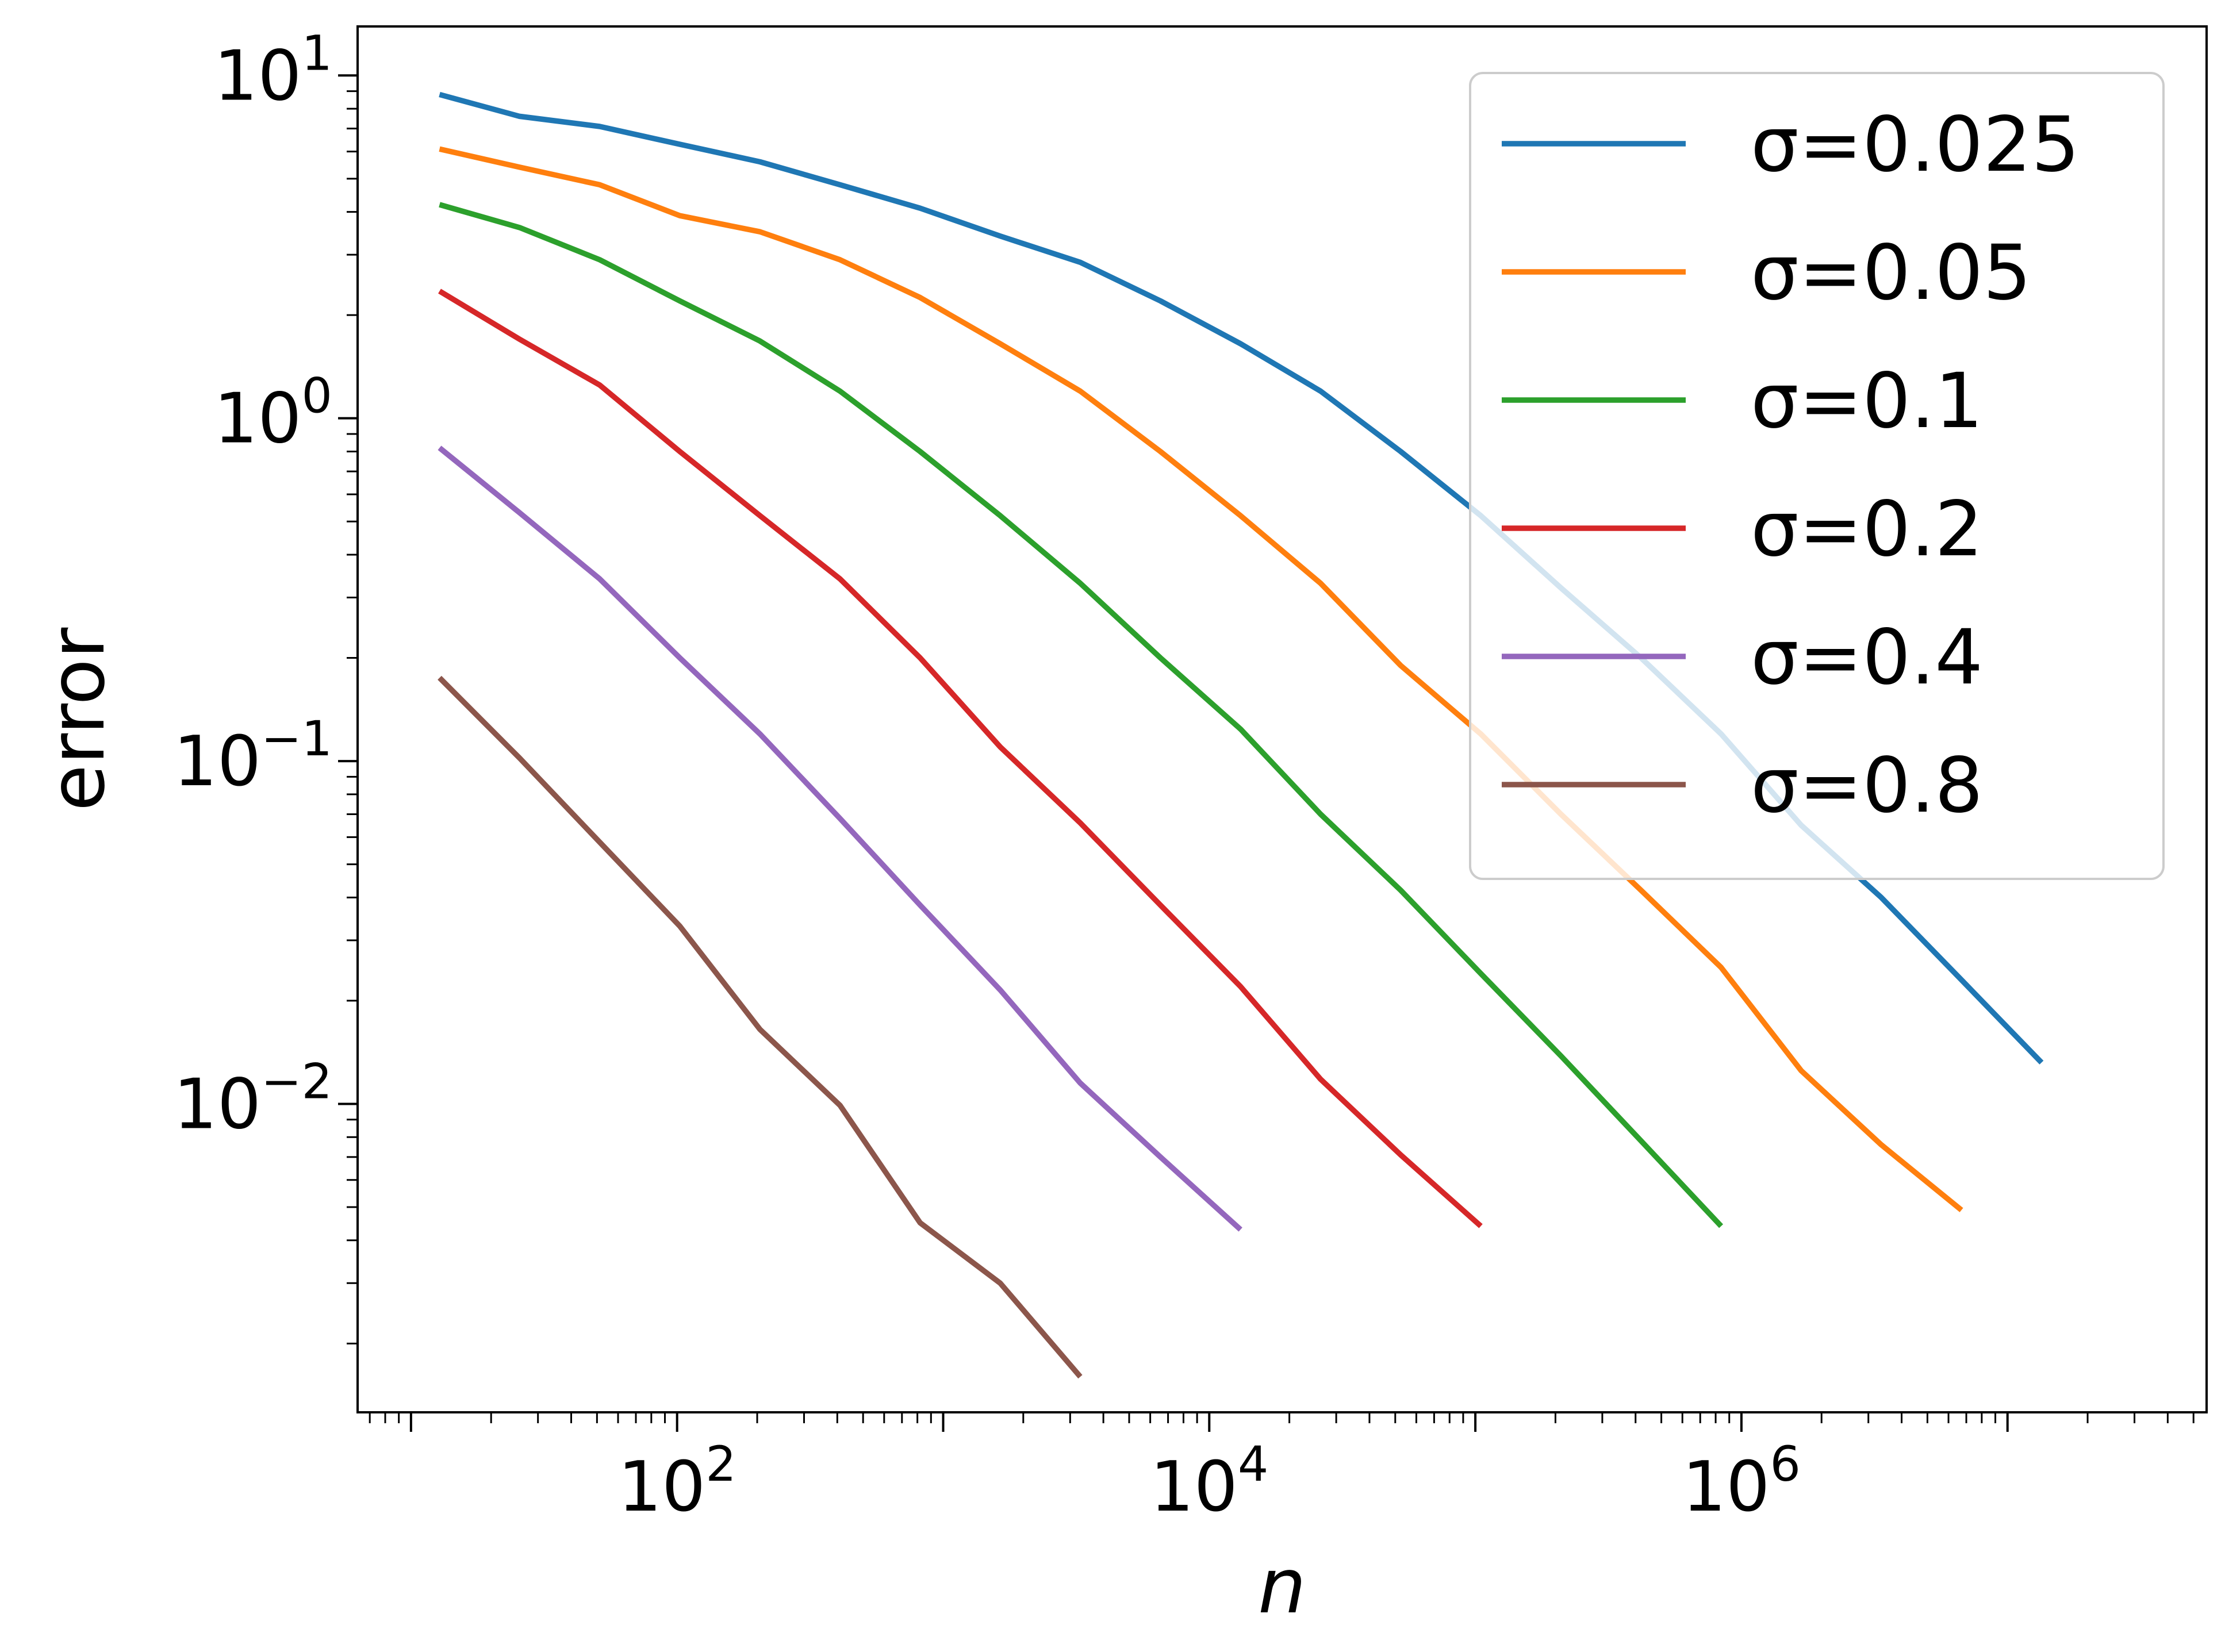 This screenshot has width=2225, height=1652. What do you see at coordinates (77, 719) in the screenshot?
I see `y-axis-label: error` at bounding box center [77, 719].